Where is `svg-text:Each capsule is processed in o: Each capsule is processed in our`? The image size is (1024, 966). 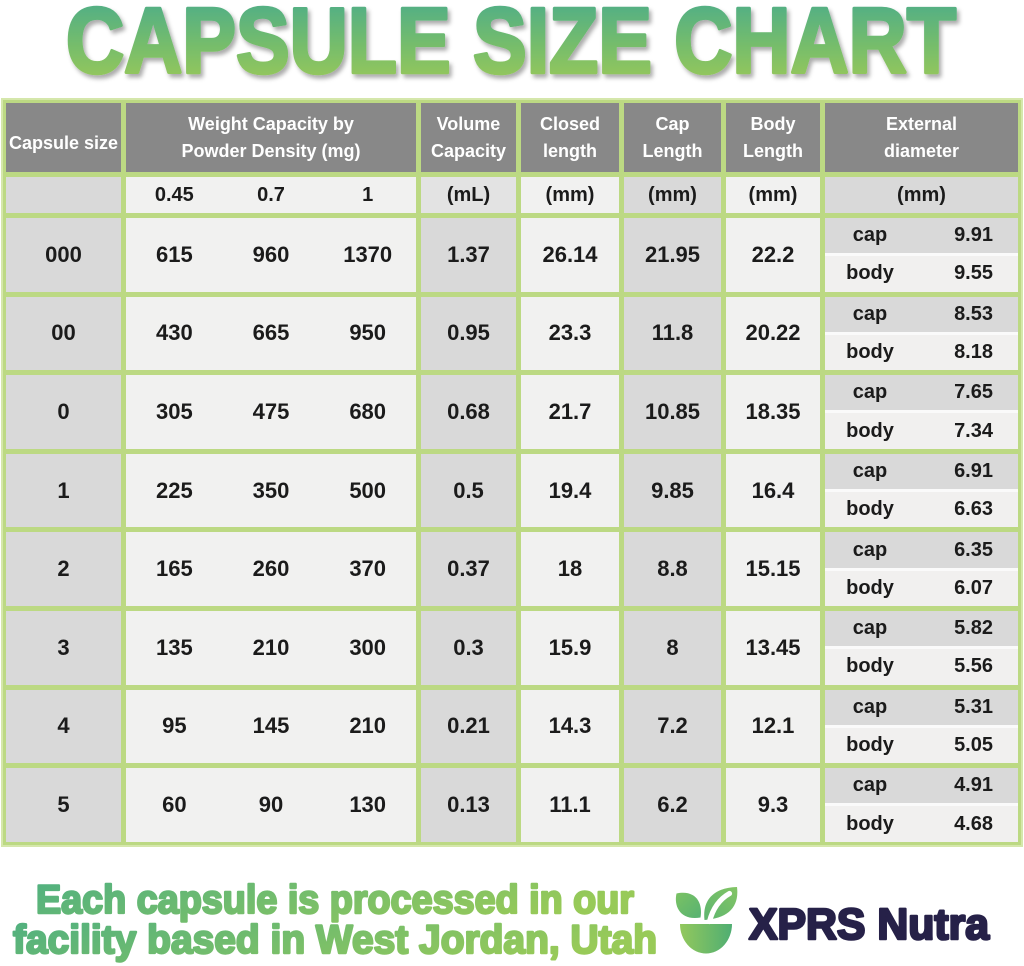 svg-text:Each capsule is processed in o: Each capsule is processed in our is located at coordinates (335, 900).